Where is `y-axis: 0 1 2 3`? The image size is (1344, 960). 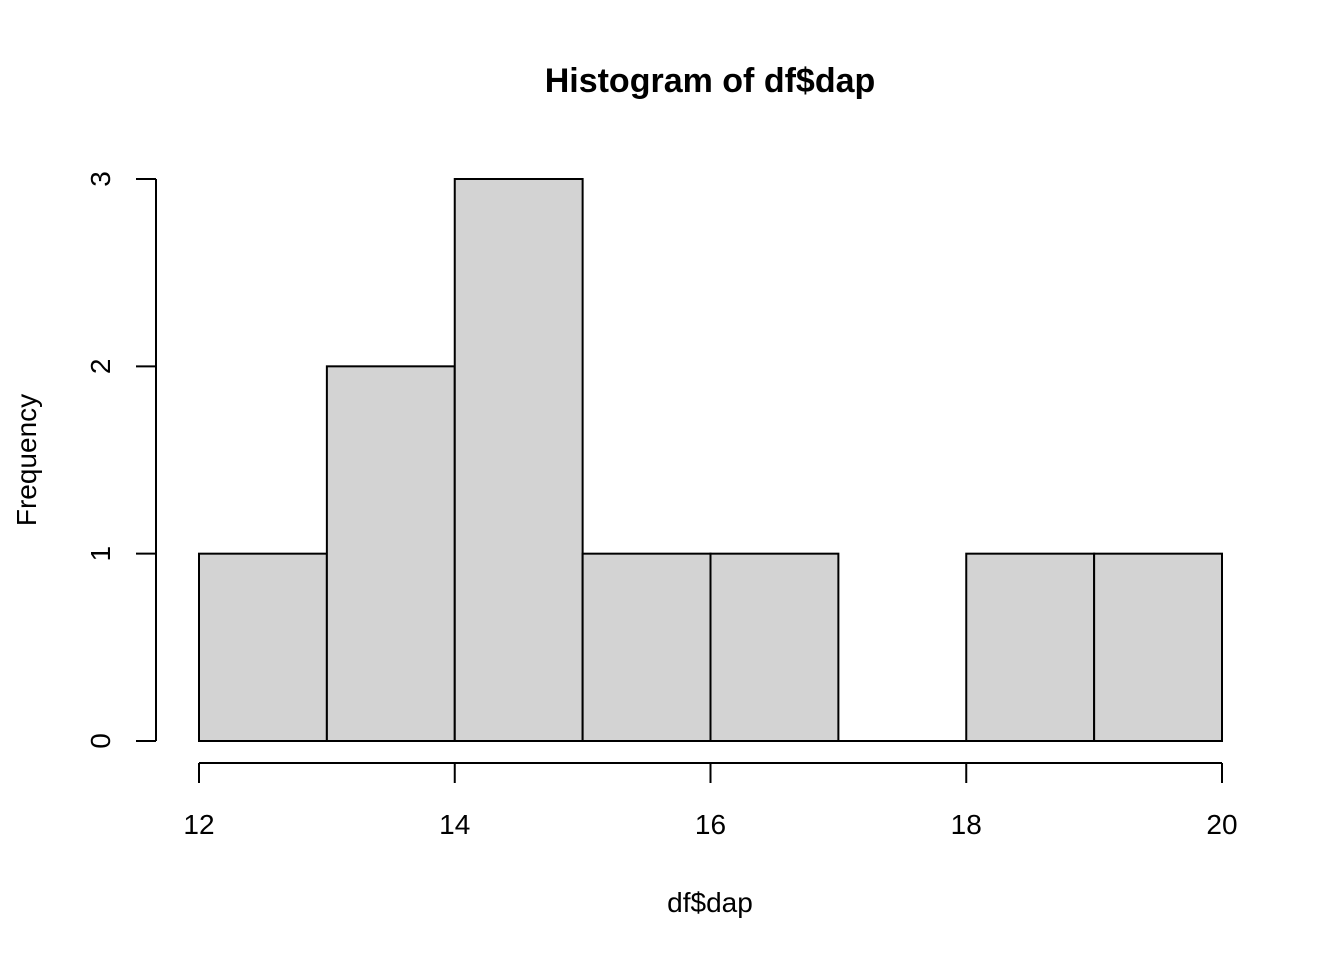
y-axis: 0 1 2 3 is located at coordinates (121, 460).